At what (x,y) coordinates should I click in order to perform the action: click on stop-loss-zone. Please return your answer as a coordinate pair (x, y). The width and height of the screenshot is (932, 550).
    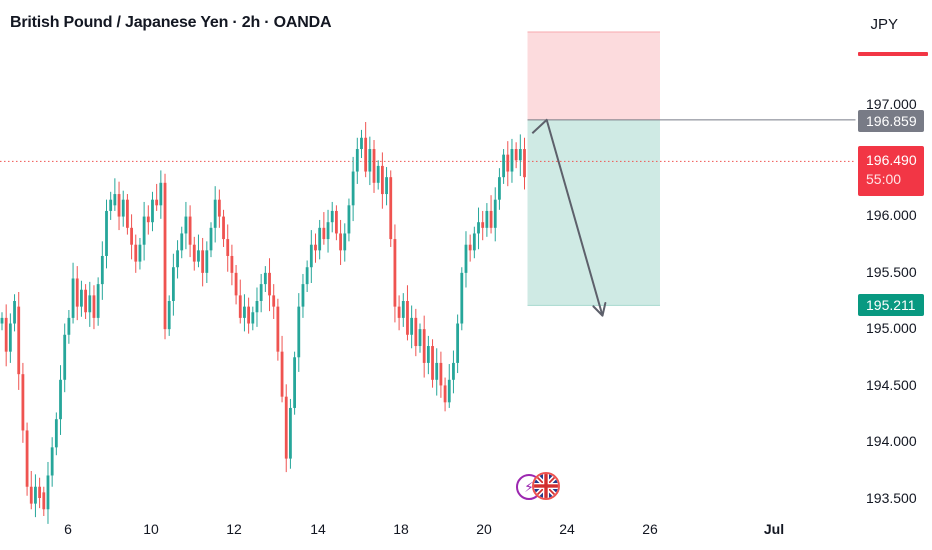
    Looking at the image, I should click on (594, 75).